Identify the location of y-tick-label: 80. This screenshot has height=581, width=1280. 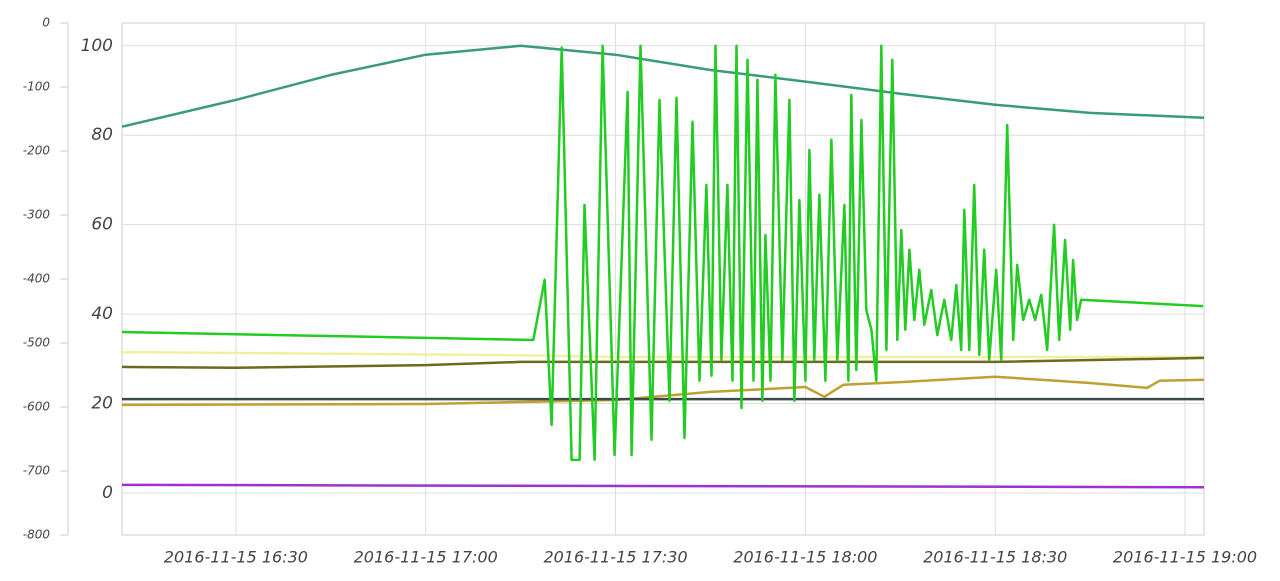
(102, 135).